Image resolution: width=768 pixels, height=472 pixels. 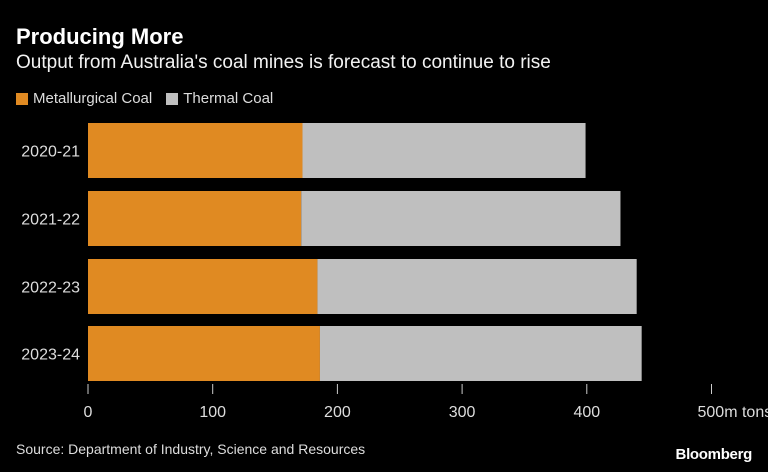 I want to click on x-tick-label: 0, so click(x=88, y=412).